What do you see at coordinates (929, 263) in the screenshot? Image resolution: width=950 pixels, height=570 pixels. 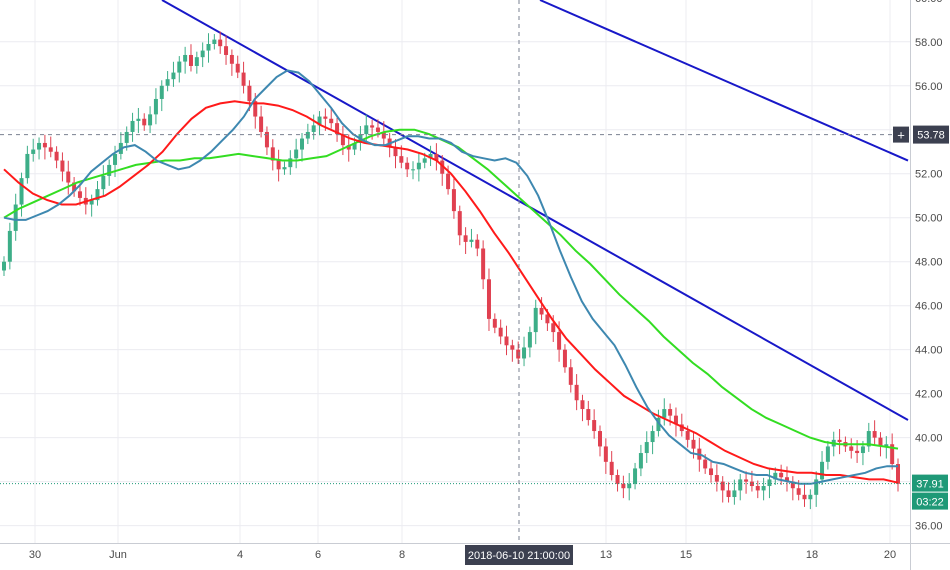 I see `y-tick-label: 48.00` at bounding box center [929, 263].